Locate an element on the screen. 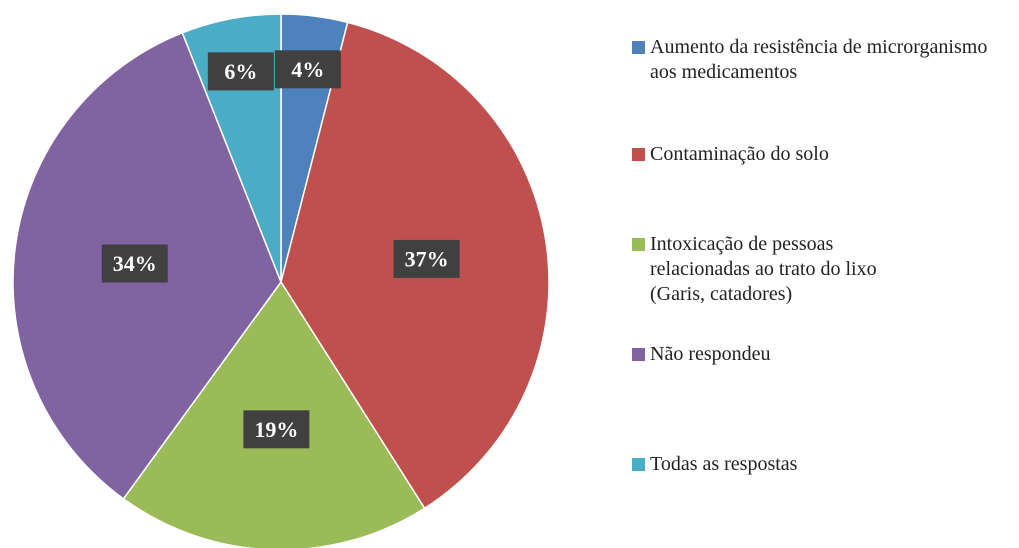 Image resolution: width=1019 pixels, height=548 pixels. data-label: 37% is located at coordinates (427, 258).